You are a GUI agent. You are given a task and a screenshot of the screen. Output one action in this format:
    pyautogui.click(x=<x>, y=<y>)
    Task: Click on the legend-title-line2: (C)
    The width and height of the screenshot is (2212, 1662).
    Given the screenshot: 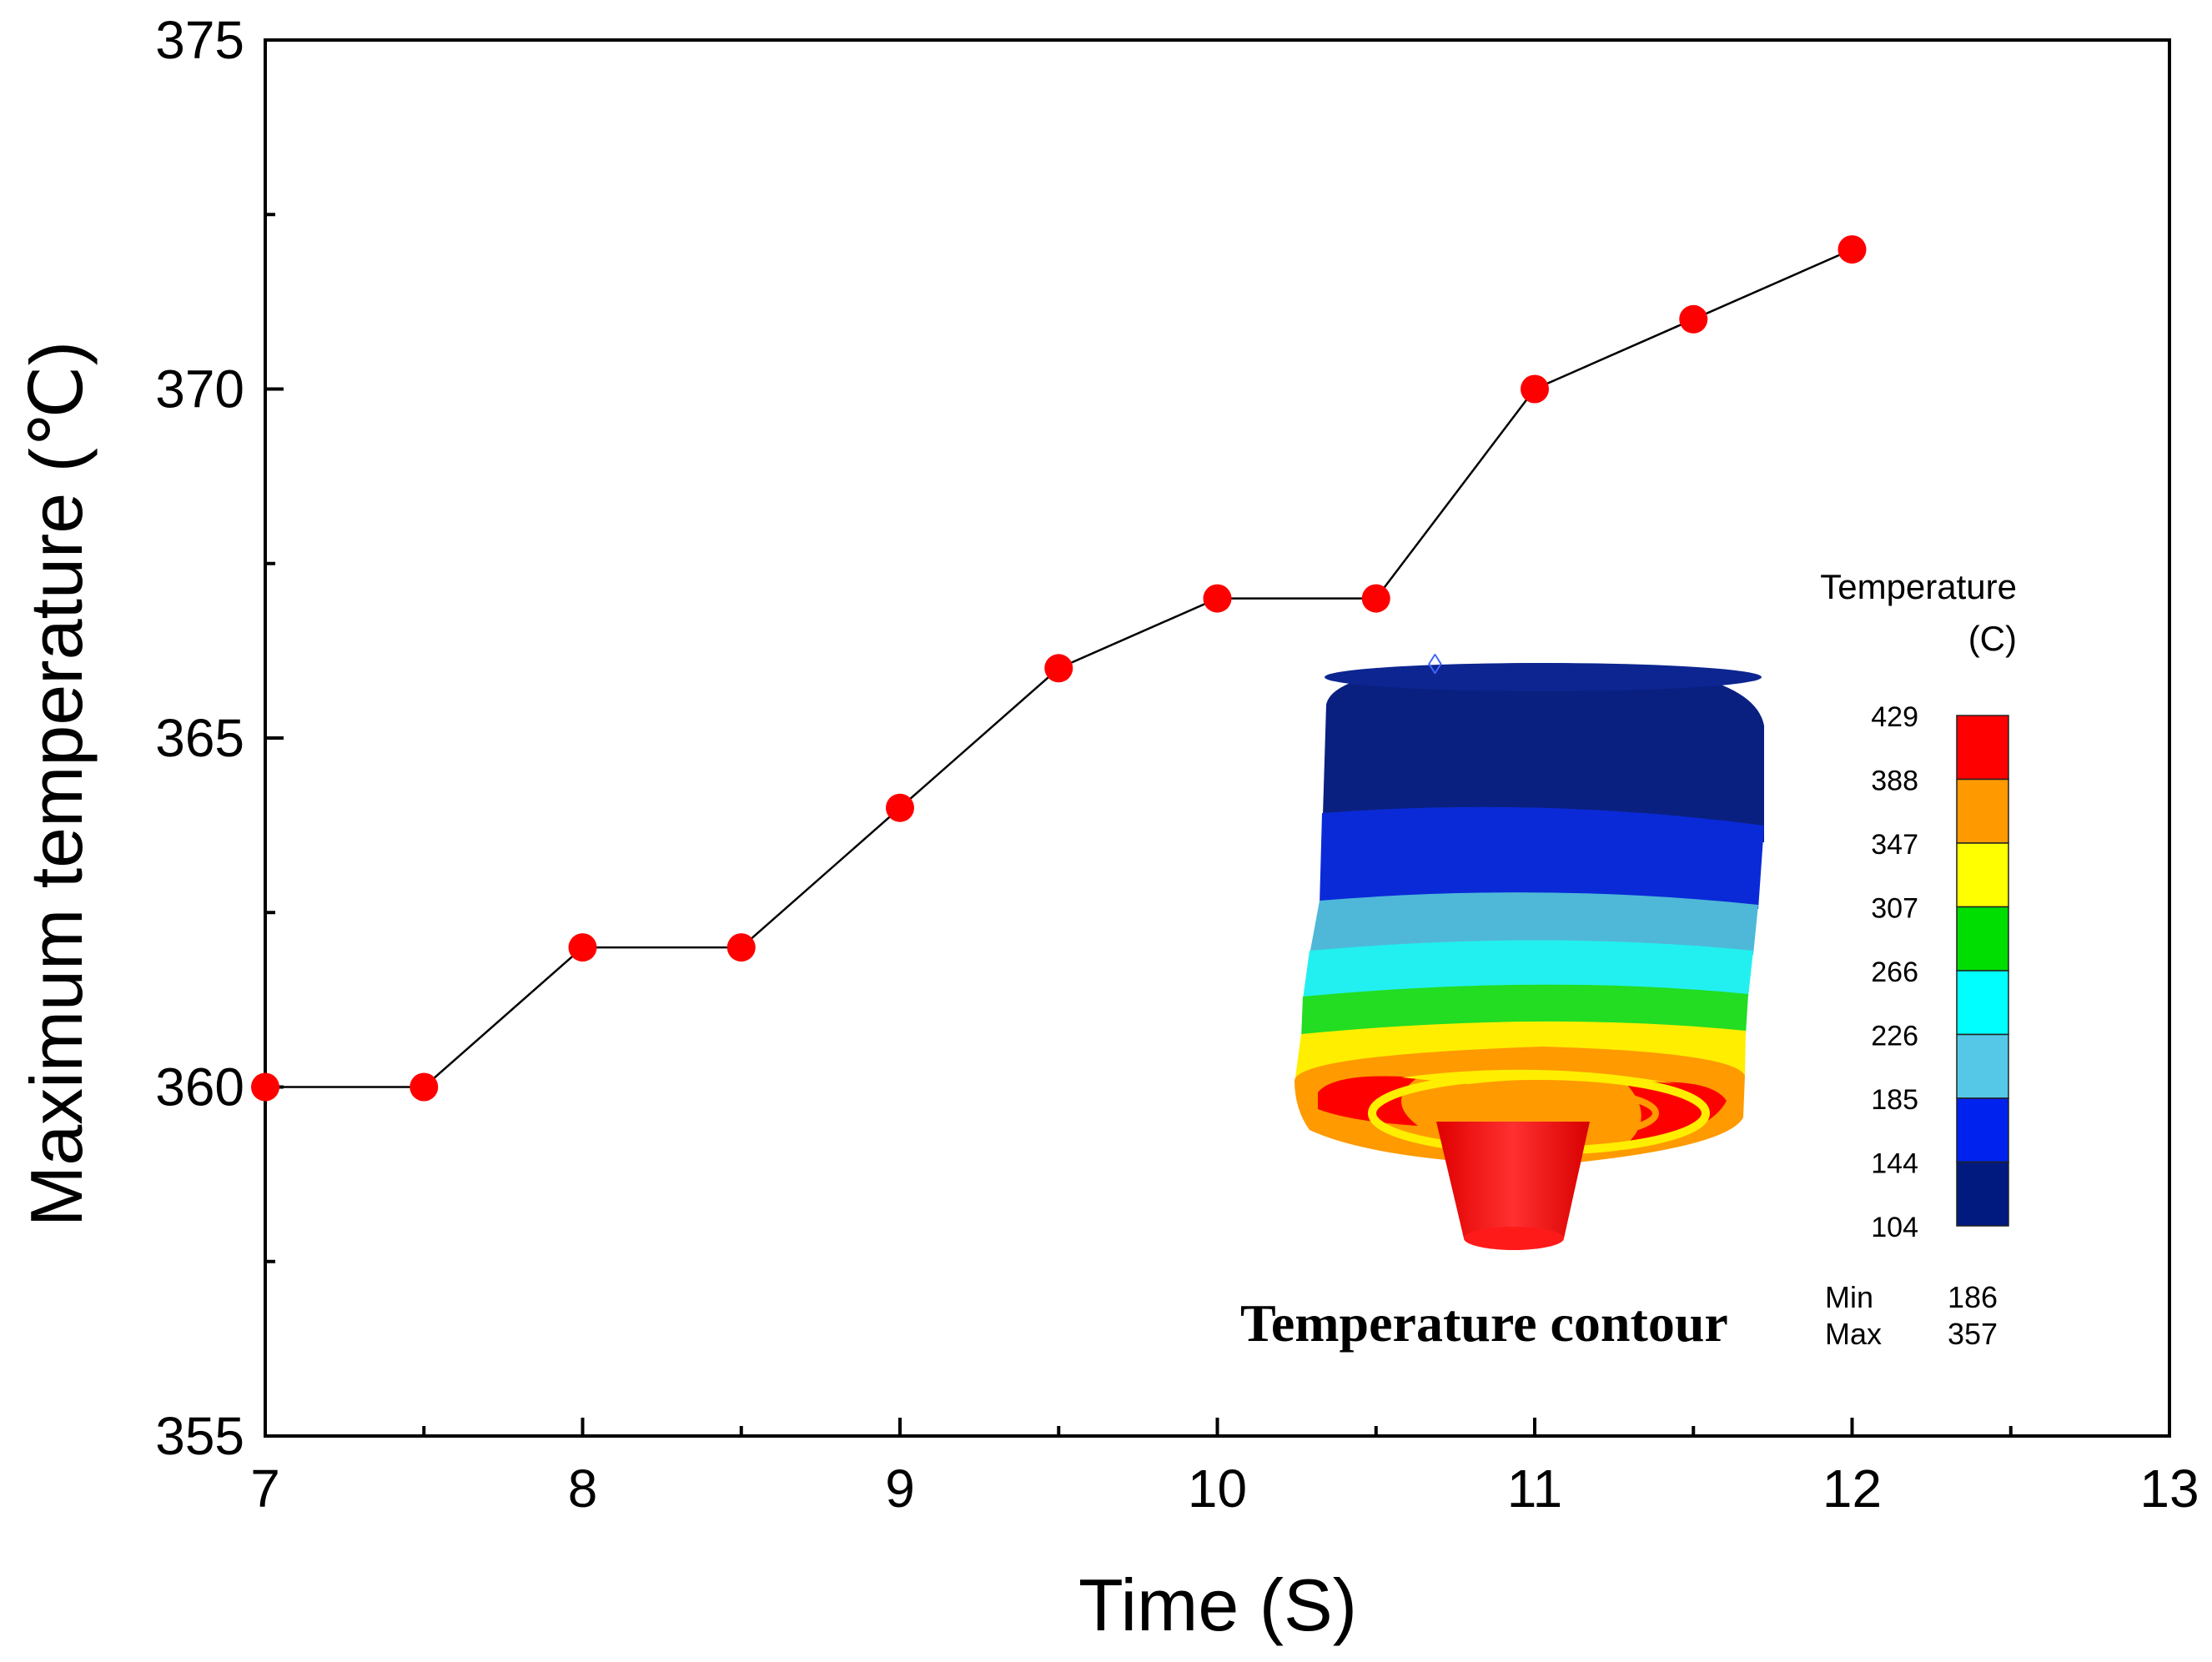 What is the action you would take?
    pyautogui.click(x=1993, y=638)
    